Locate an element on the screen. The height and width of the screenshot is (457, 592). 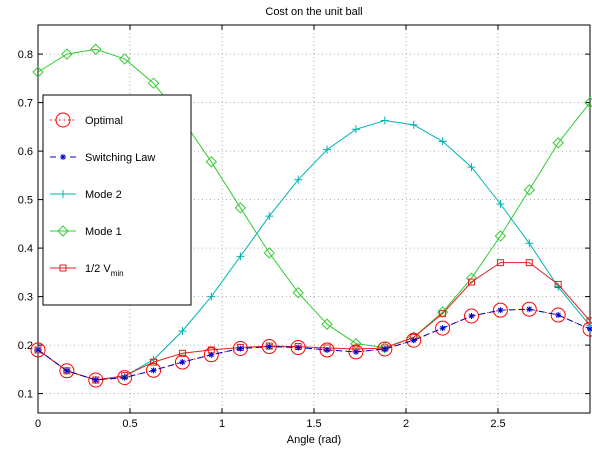
legend-label: Mode 2 is located at coordinates (103, 195).